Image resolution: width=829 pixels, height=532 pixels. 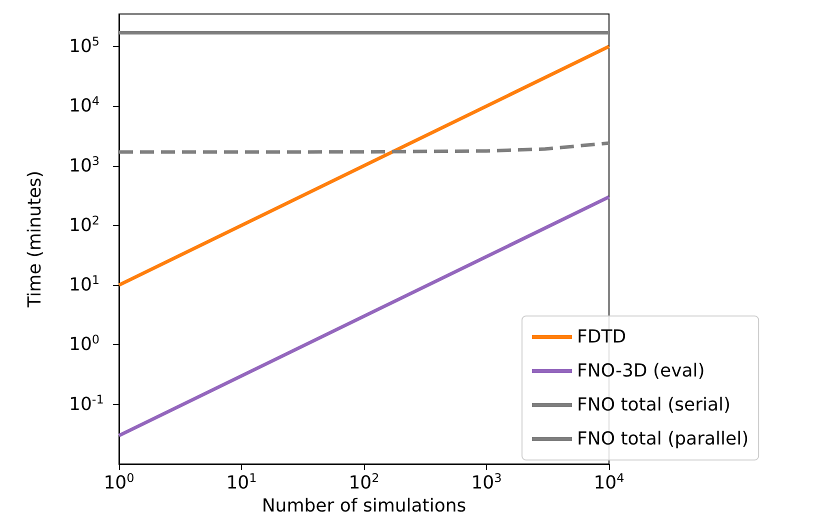 I want to click on y-axis-title: Time (minutes), so click(x=35, y=239).